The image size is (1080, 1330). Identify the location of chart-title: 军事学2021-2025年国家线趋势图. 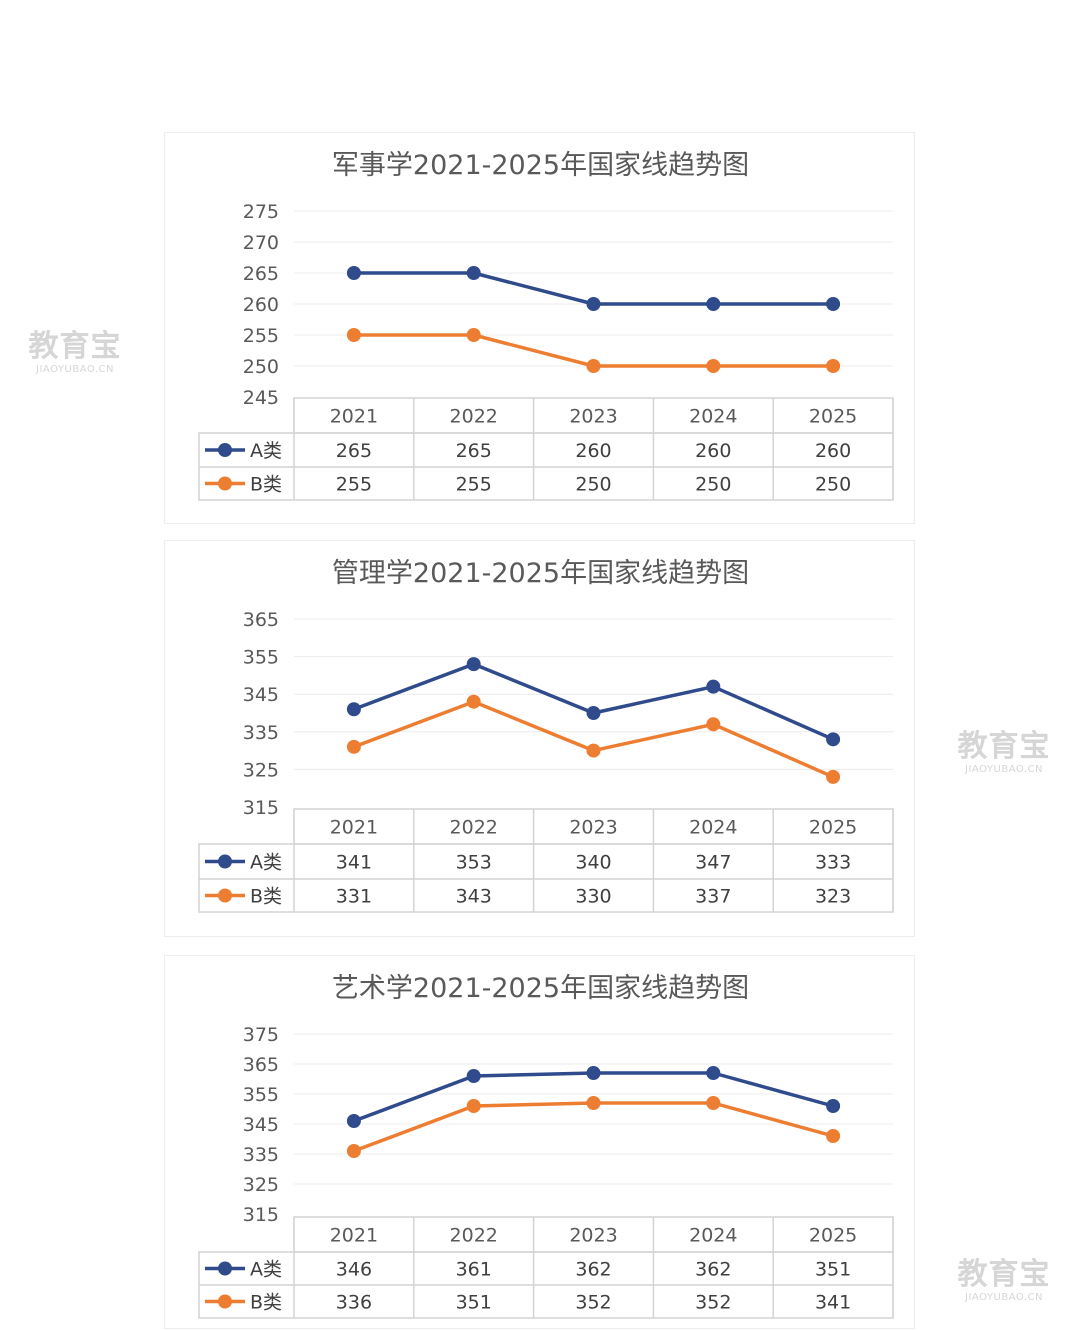
(540, 165).